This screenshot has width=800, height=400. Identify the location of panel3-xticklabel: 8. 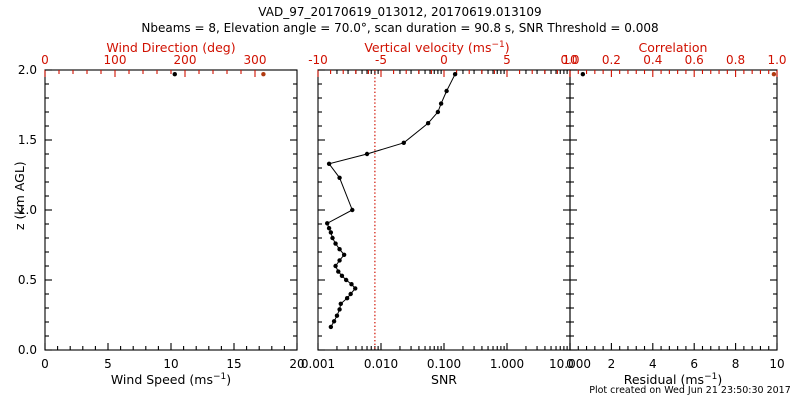
(735, 364).